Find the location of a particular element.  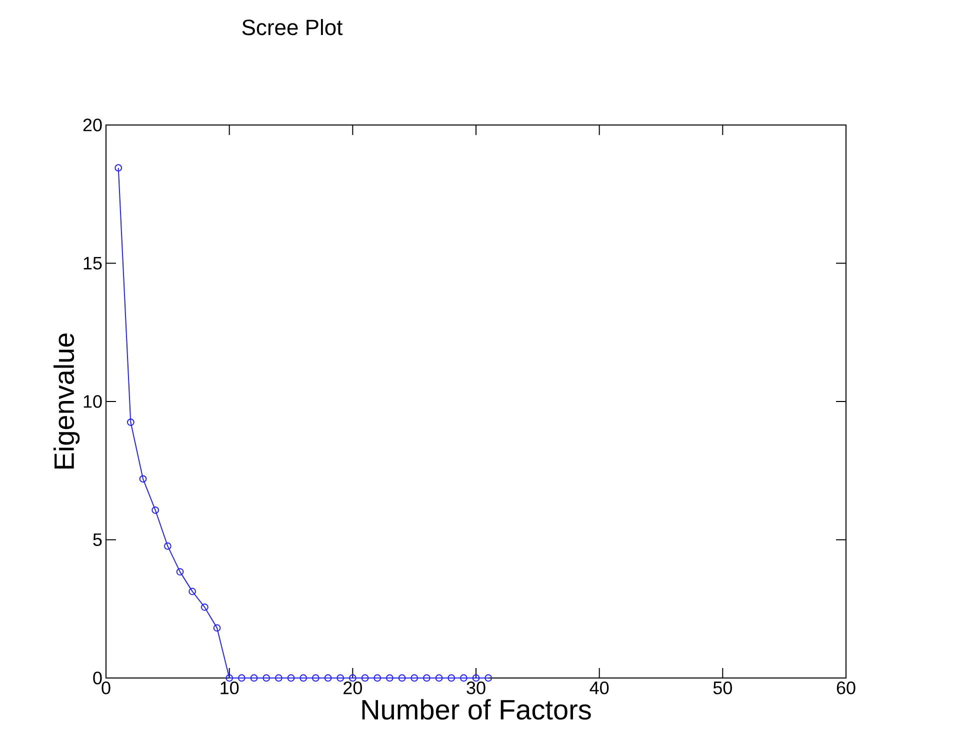

y-tick-label: 15 is located at coordinates (93, 263).